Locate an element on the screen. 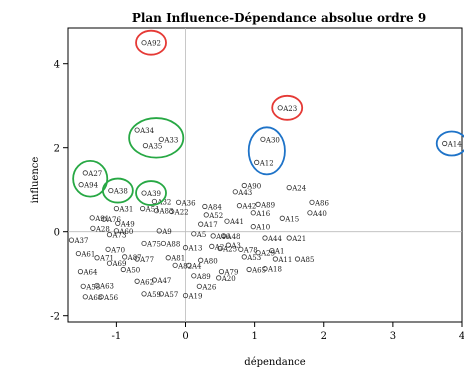 The height and width of the screenshot is (380, 464). data-point-label: A87 is located at coordinates (134, 258).